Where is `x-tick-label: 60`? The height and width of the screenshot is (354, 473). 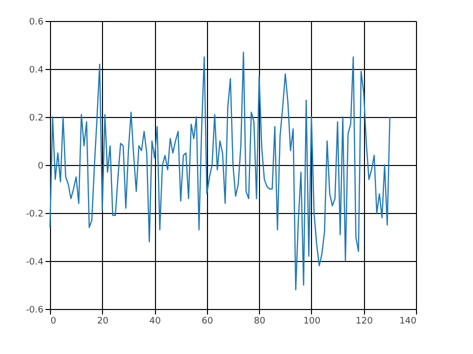 x-tick-label: 60 is located at coordinates (208, 321).